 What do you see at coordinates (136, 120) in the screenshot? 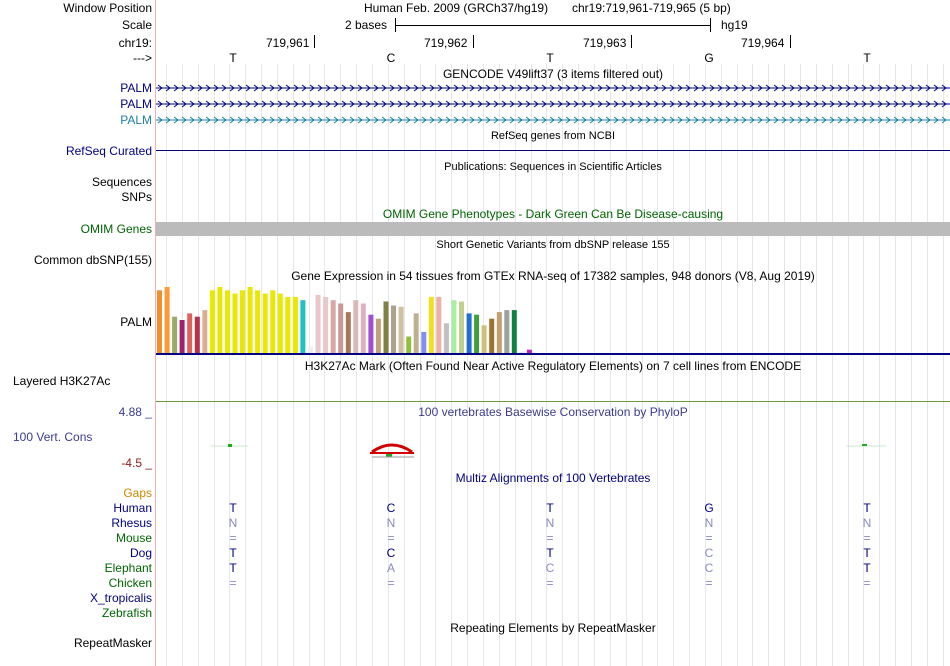
I see `gencode-item-palm-3: PALM` at bounding box center [136, 120].